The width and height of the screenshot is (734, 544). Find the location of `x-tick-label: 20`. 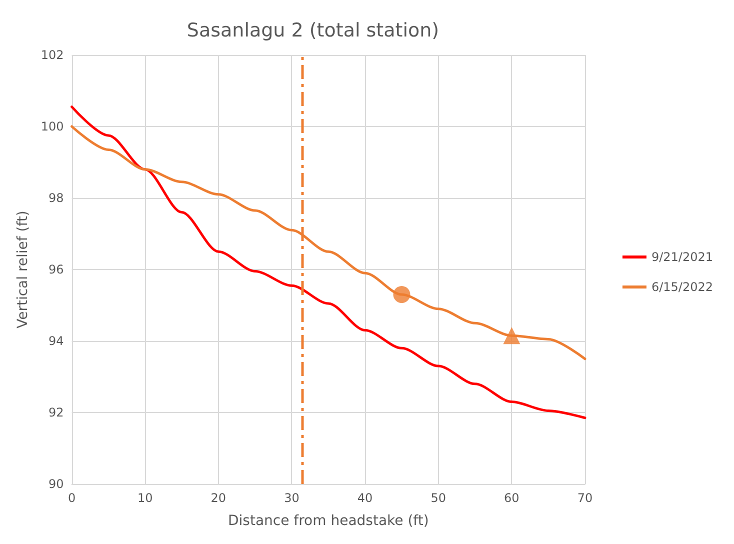

x-tick-label: 20 is located at coordinates (218, 498).